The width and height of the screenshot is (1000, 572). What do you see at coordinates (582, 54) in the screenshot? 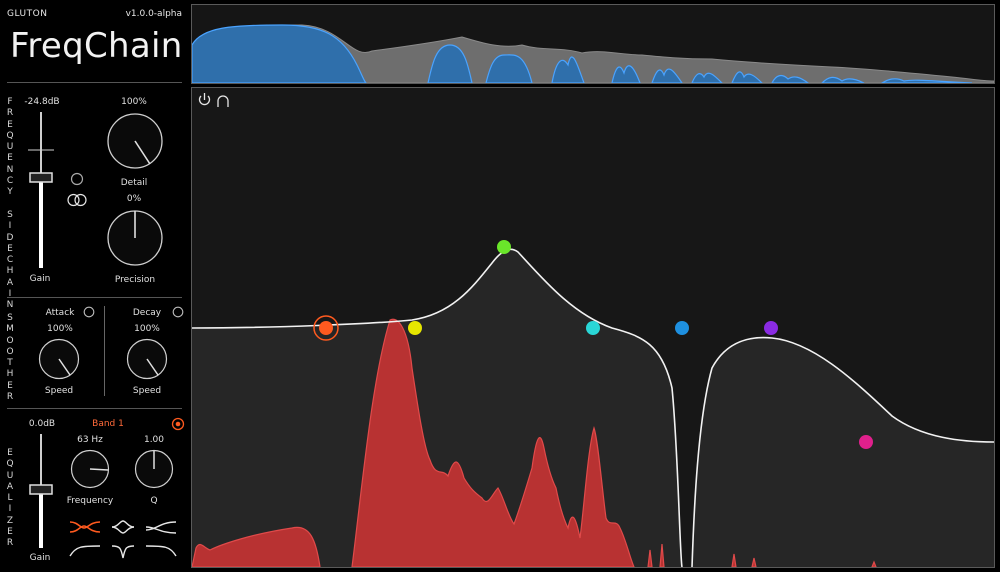
I see `overview-blue-spectrum` at bounding box center [582, 54].